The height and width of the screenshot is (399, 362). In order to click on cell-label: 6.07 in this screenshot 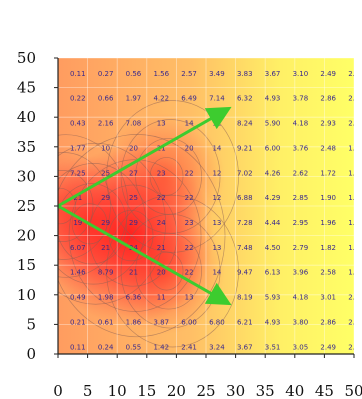, I will do `click(78, 248)`.